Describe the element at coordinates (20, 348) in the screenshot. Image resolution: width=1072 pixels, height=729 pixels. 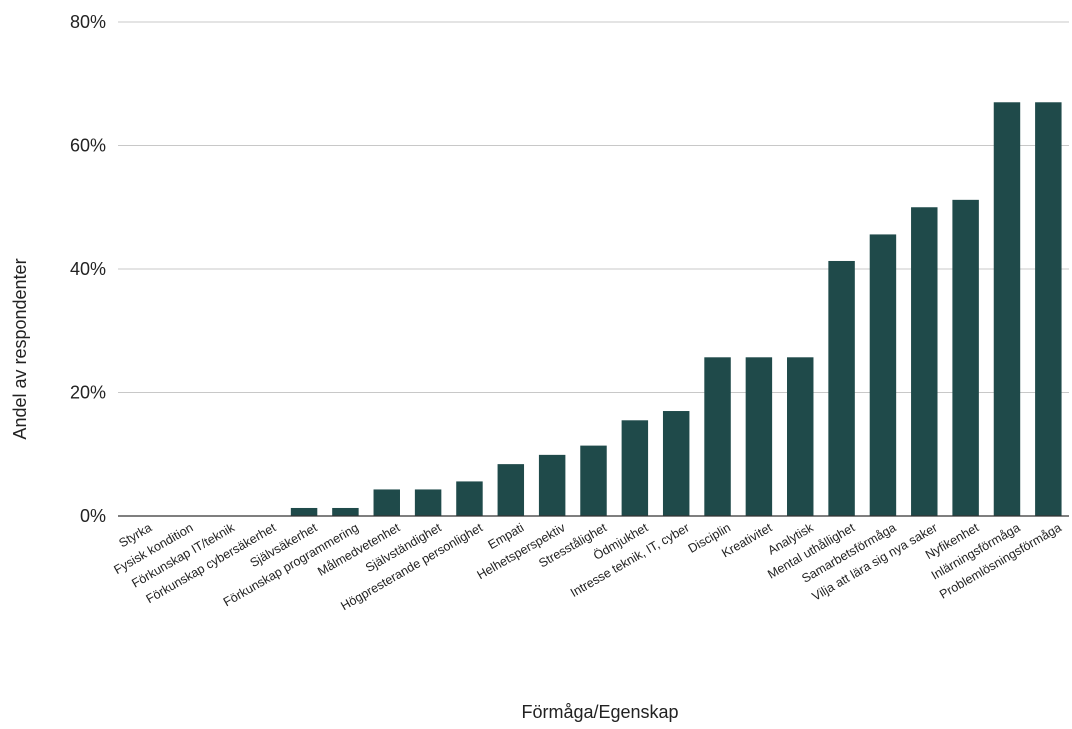
I see `y-axis-title: Andel av respondenter` at that location.